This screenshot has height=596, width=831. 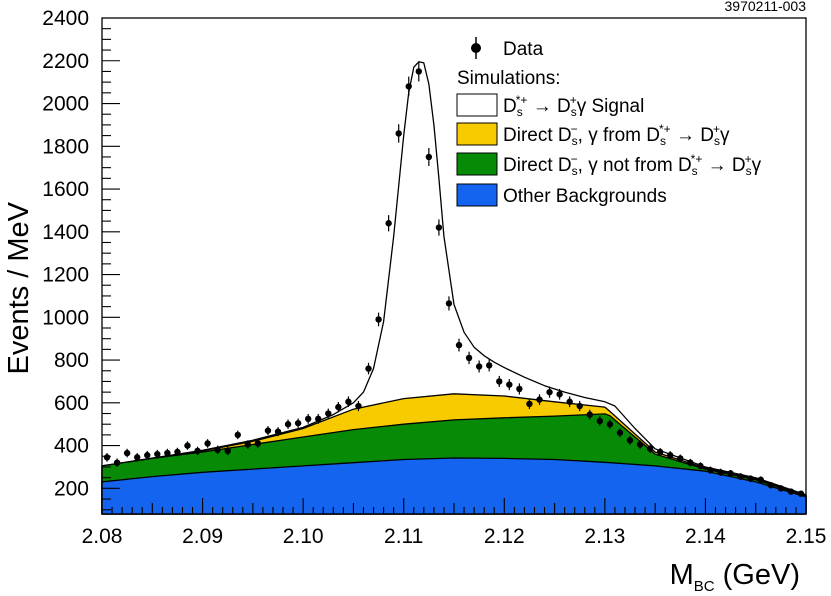 What do you see at coordinates (766, 7) in the screenshot?
I see `figure-id: 3970211-003` at bounding box center [766, 7].